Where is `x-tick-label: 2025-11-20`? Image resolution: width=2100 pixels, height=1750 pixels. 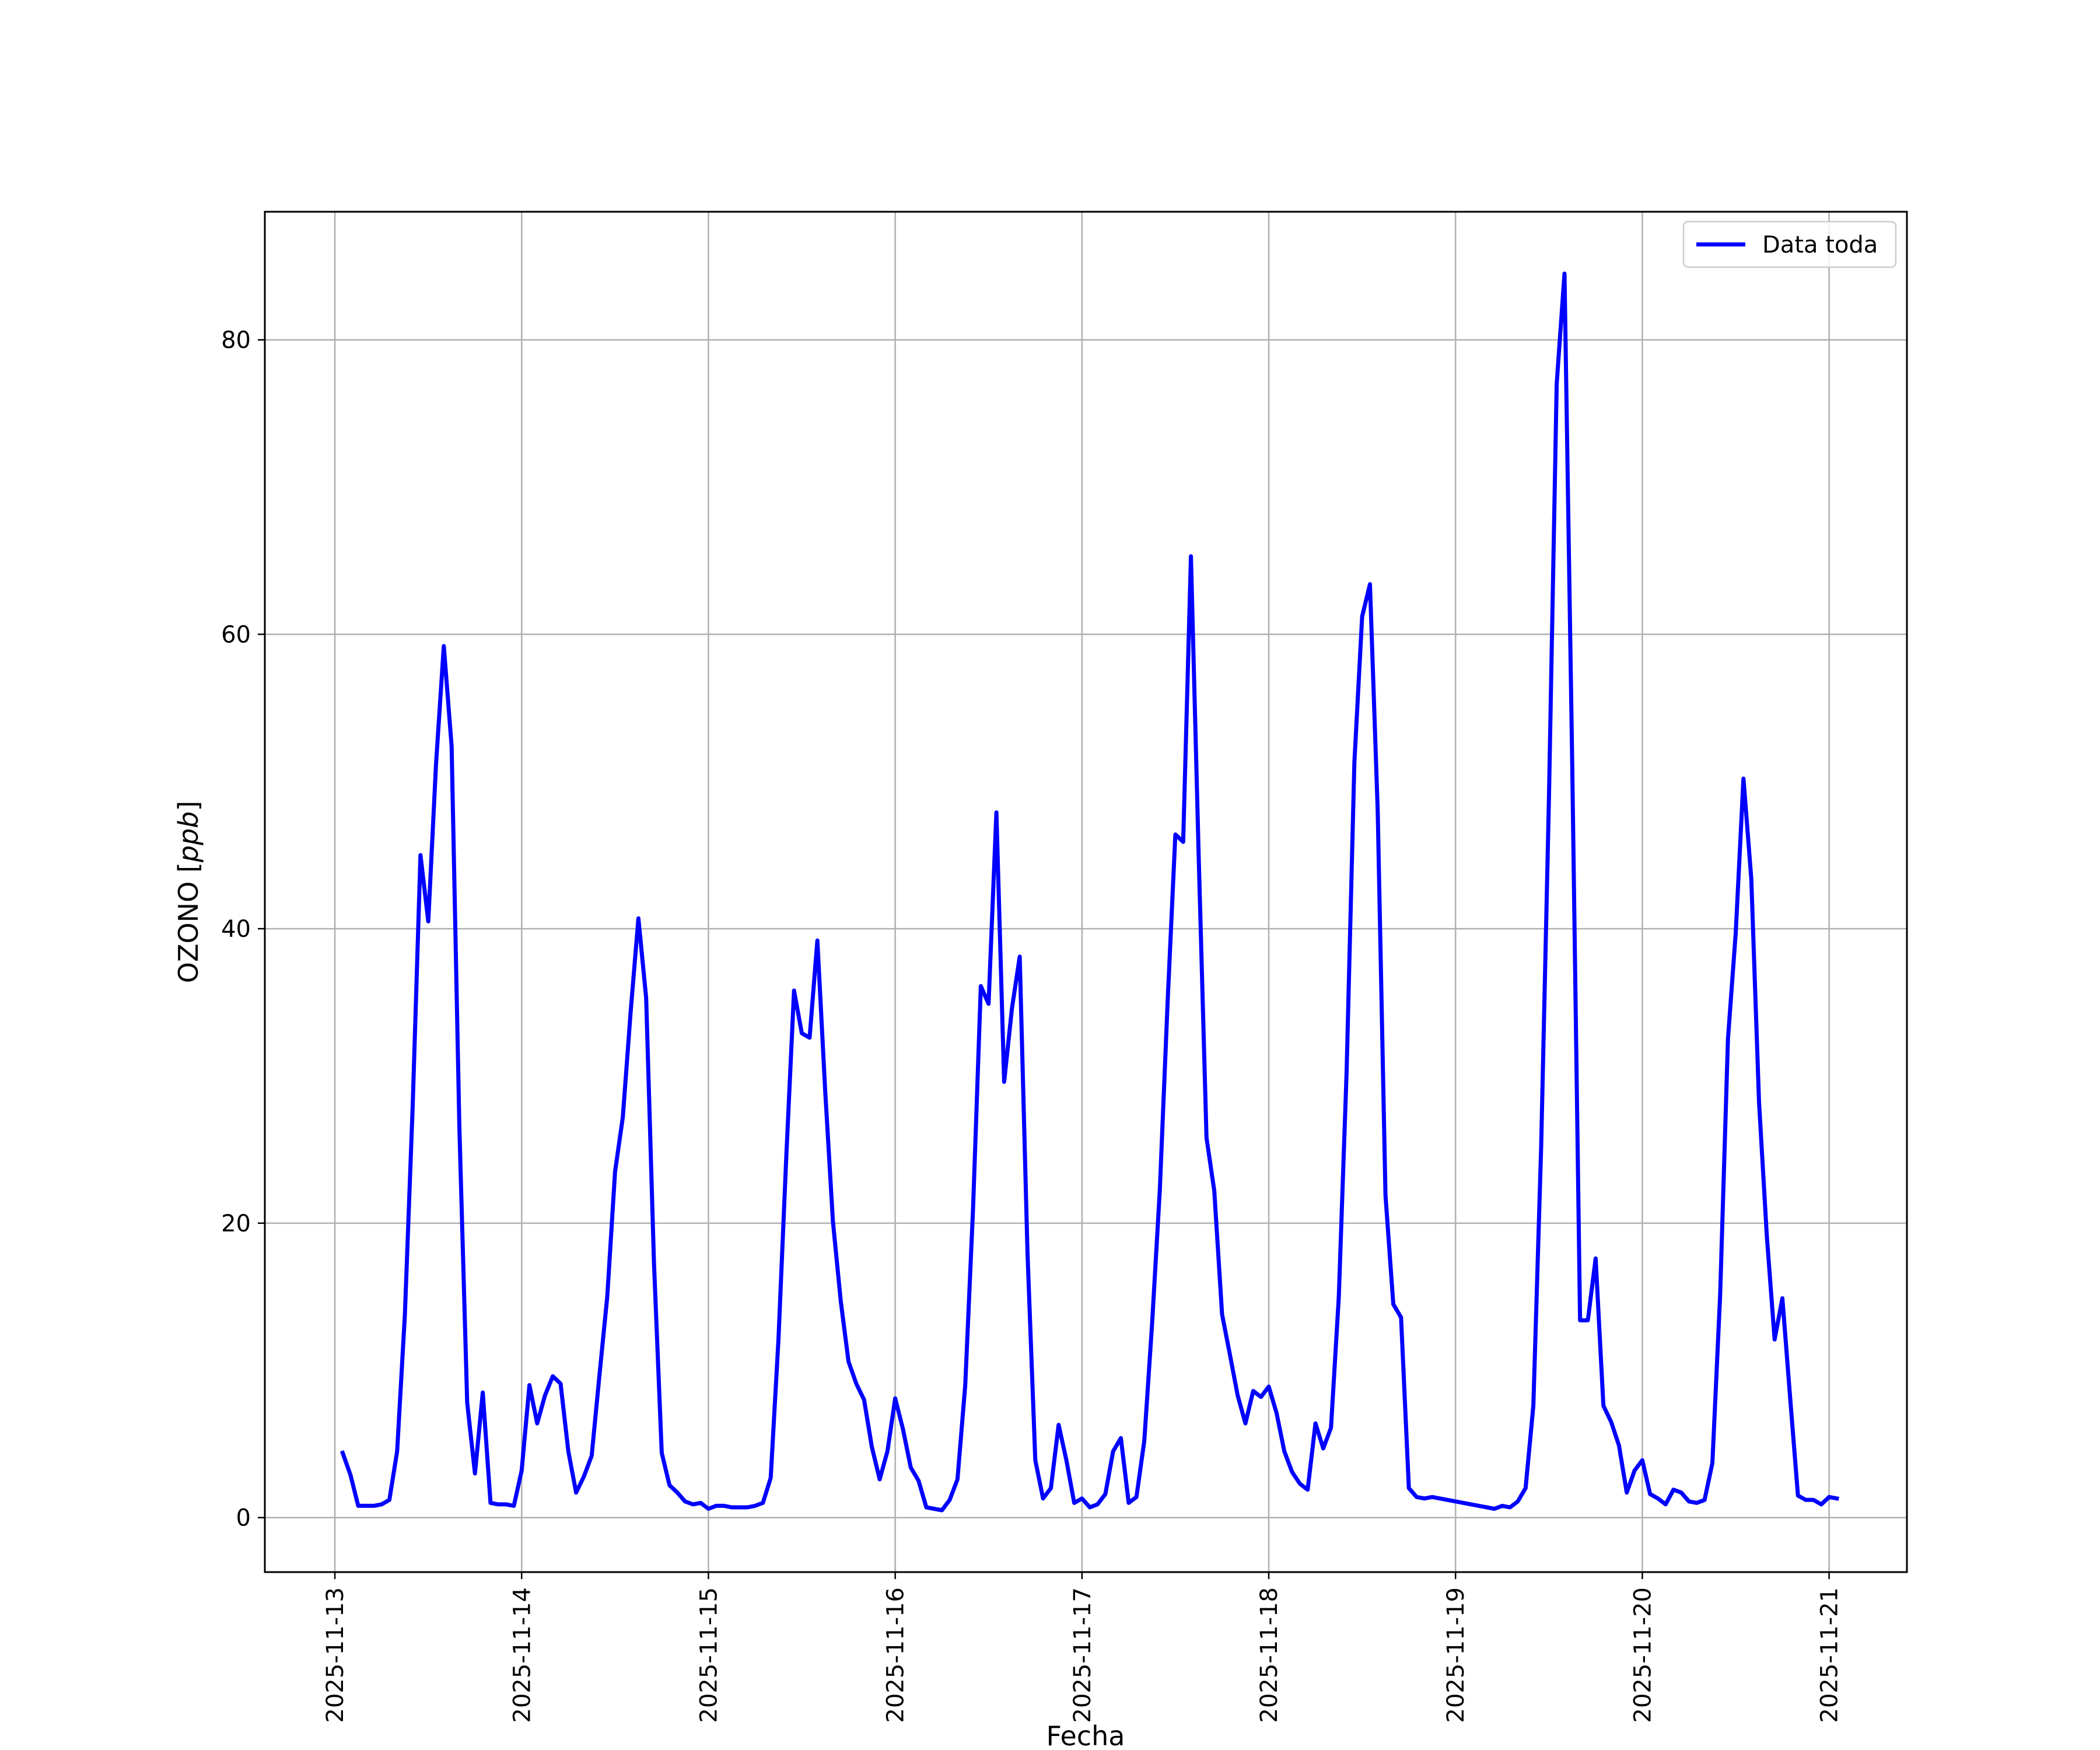 x-tick-label: 2025-11-20 is located at coordinates (1643, 1655).